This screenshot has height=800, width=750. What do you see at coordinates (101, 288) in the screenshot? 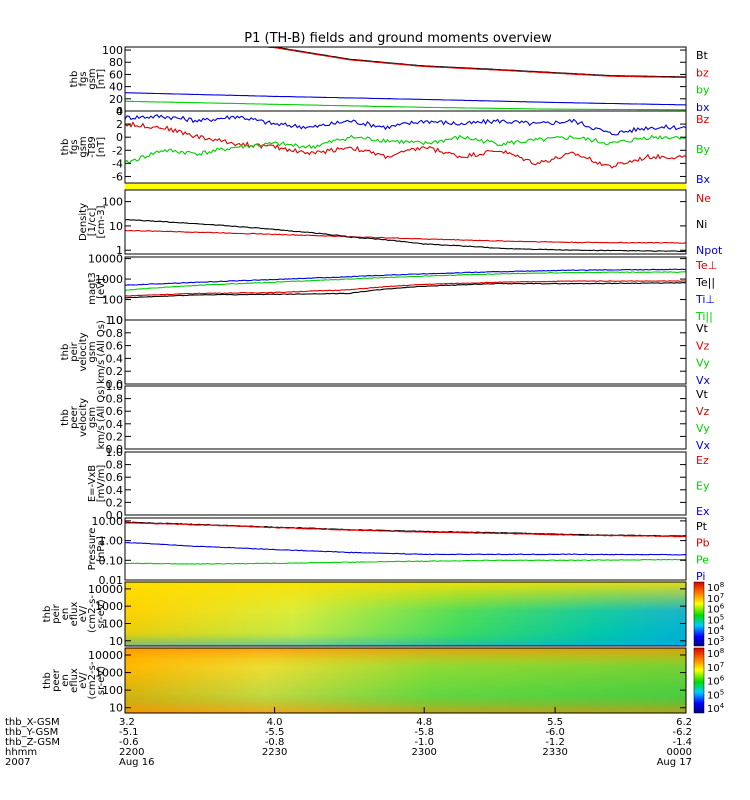
I see `y-axis-label: [eV]` at bounding box center [101, 288].